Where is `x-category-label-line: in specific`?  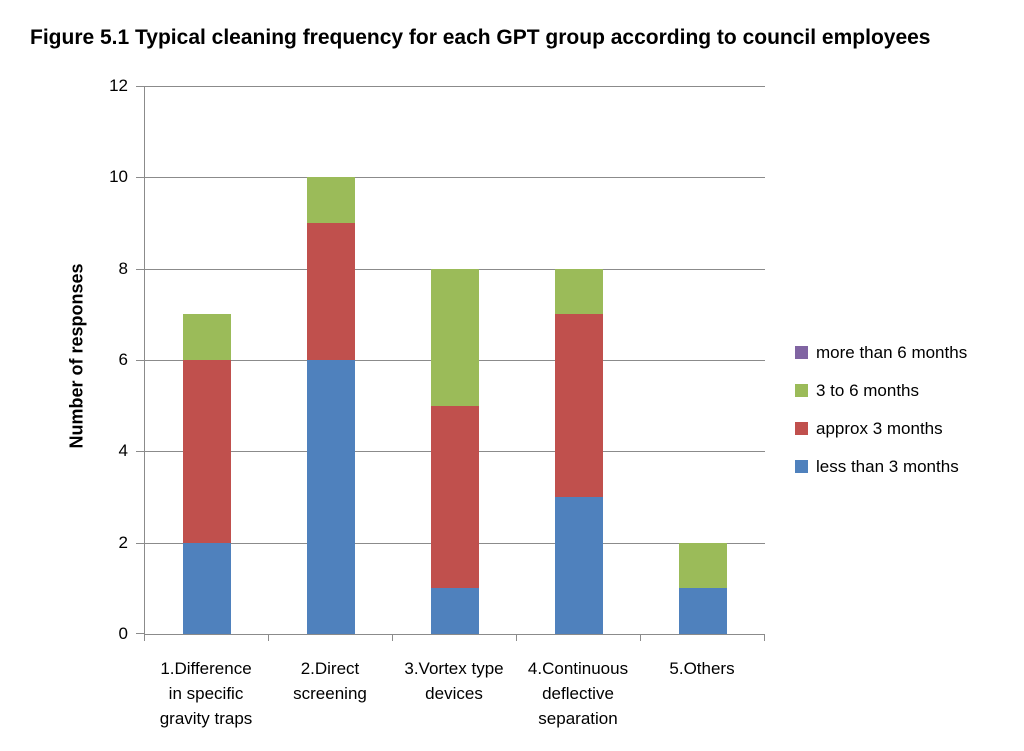 x-category-label-line: in specific is located at coordinates (206, 693).